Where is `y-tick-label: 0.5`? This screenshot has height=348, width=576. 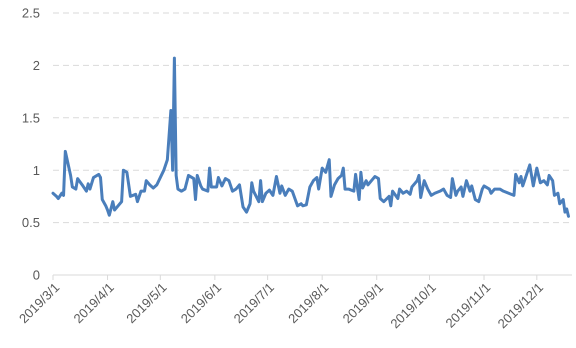
y-tick-label: 0.5 is located at coordinates (31, 222).